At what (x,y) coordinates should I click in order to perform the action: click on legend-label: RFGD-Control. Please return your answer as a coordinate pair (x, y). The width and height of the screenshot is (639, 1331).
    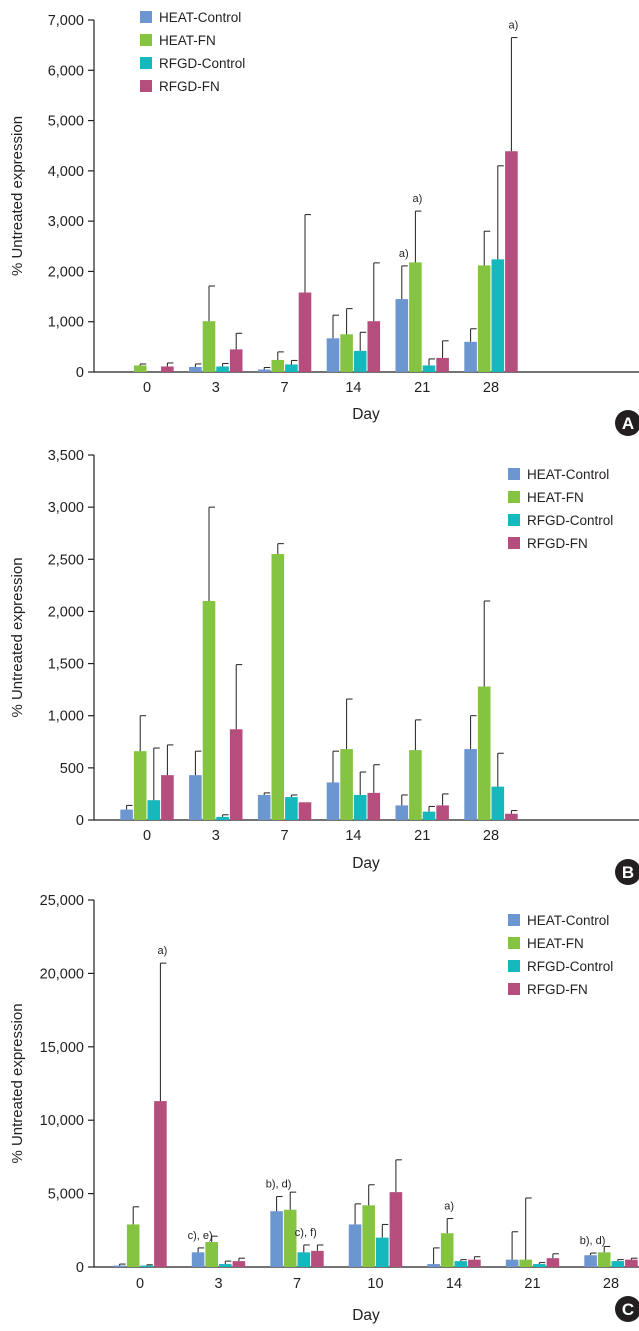
    Looking at the image, I should click on (202, 63).